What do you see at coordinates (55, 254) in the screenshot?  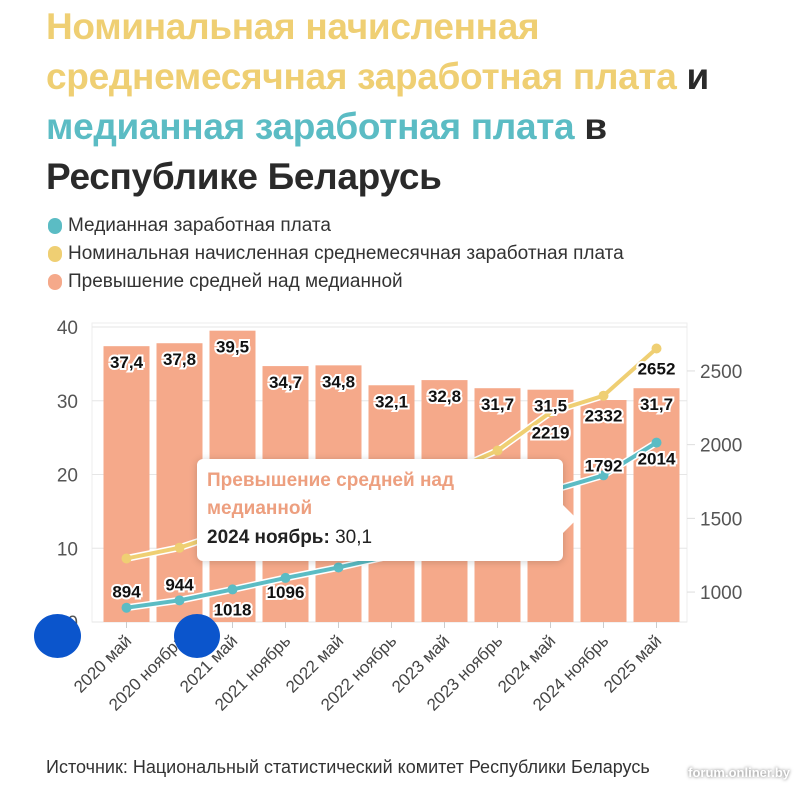 I see `legend-swatch-average` at bounding box center [55, 254].